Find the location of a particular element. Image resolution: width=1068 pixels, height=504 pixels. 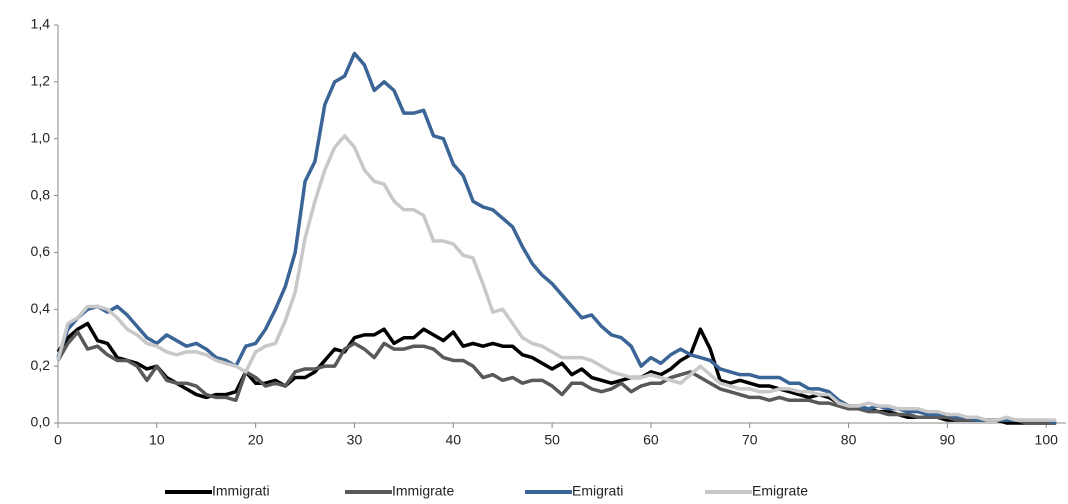

x-tick-label: 90 is located at coordinates (948, 440).